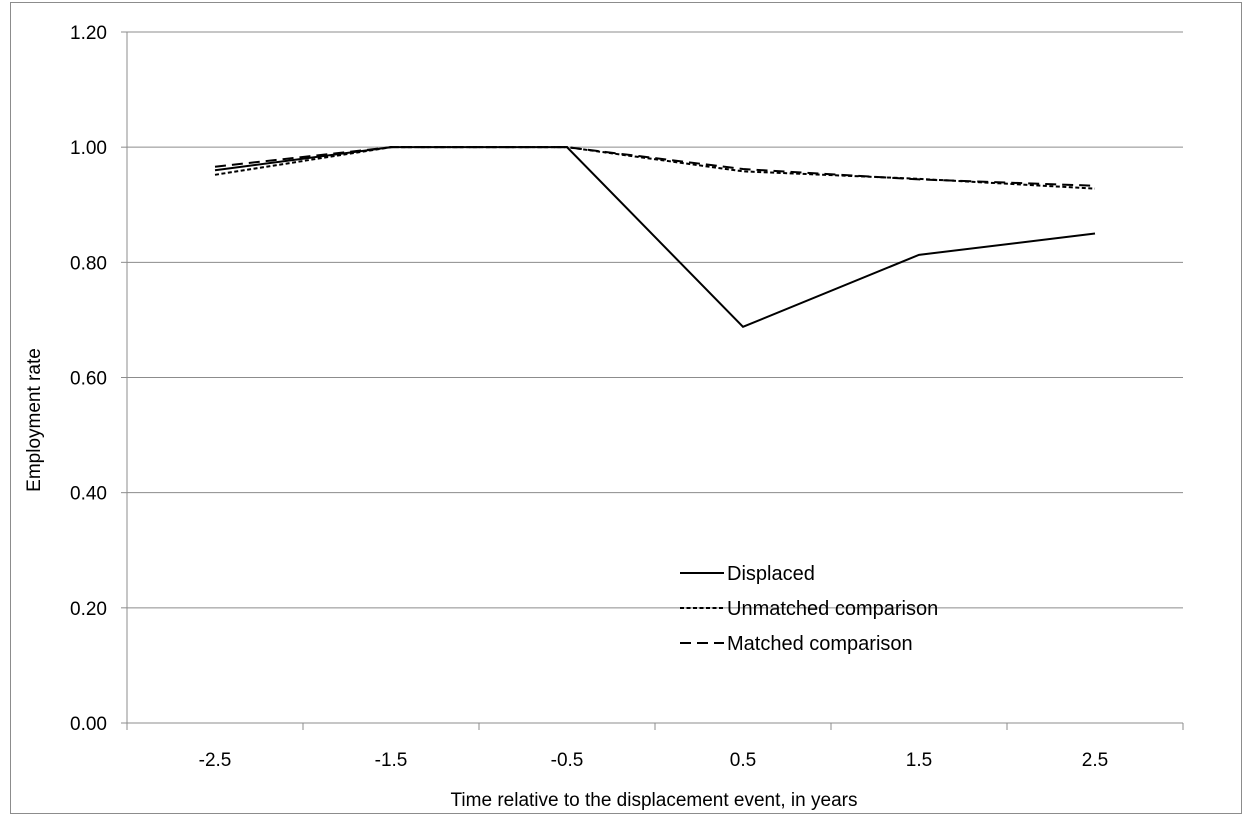 Image resolution: width=1244 pixels, height=816 pixels. I want to click on legend-label: Displaced, so click(771, 574).